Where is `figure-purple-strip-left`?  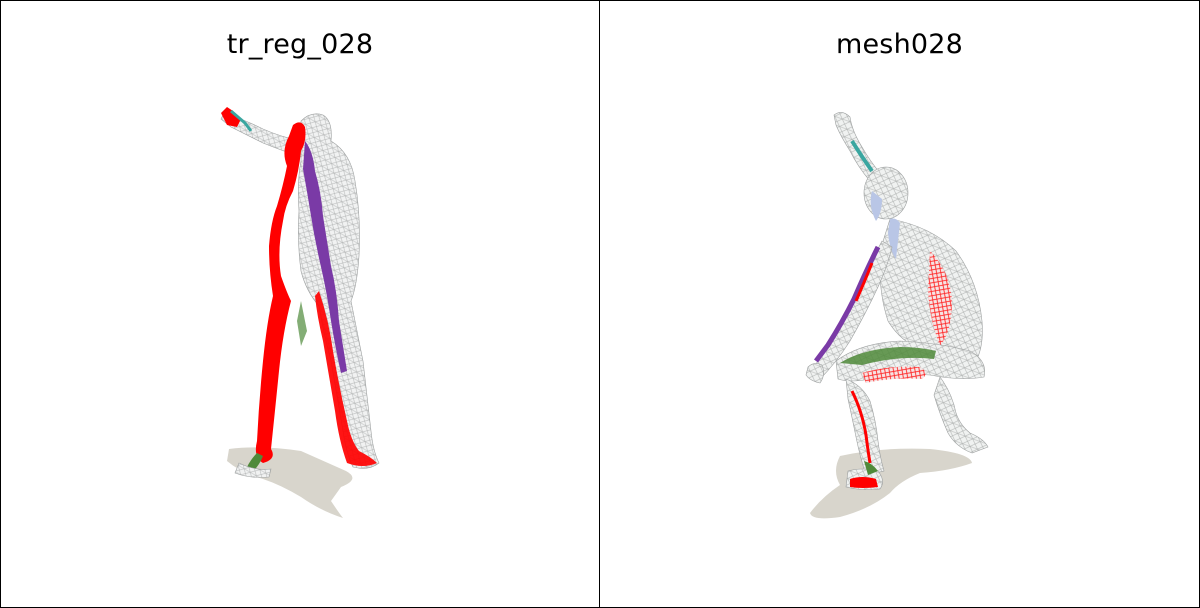 figure-purple-strip-left is located at coordinates (325, 257).